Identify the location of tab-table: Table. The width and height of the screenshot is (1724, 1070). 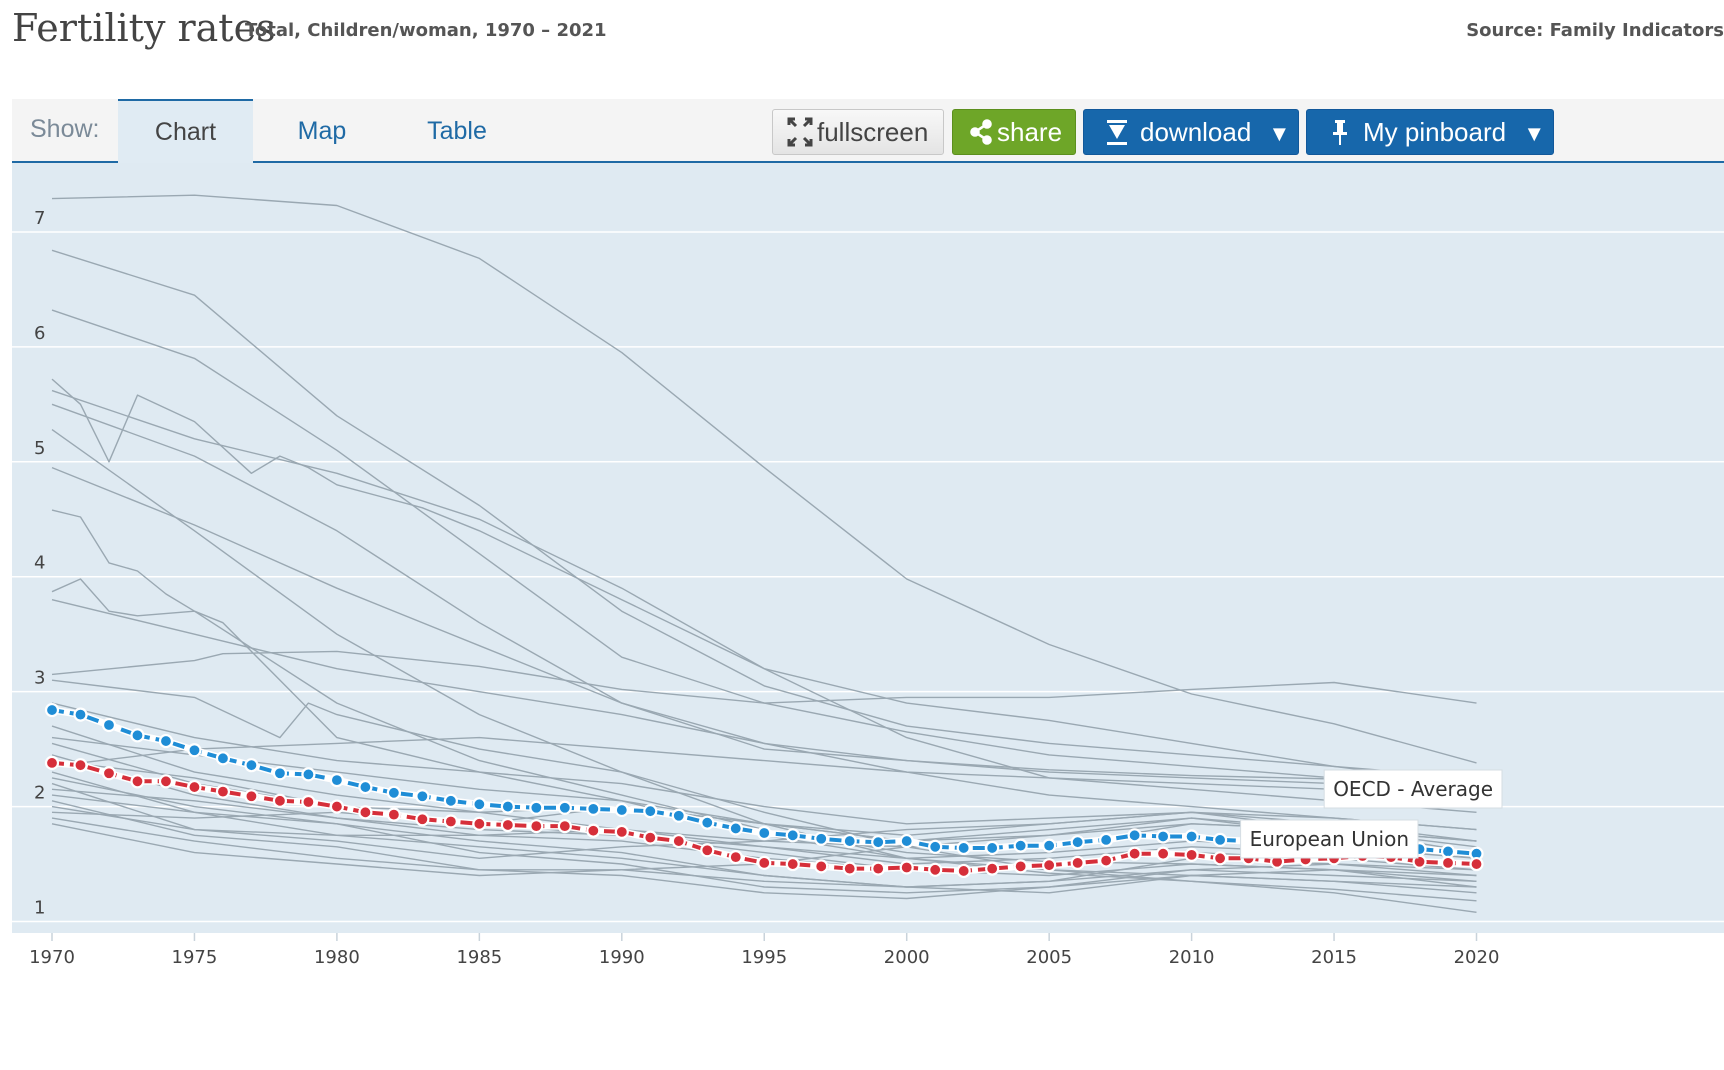
(457, 131).